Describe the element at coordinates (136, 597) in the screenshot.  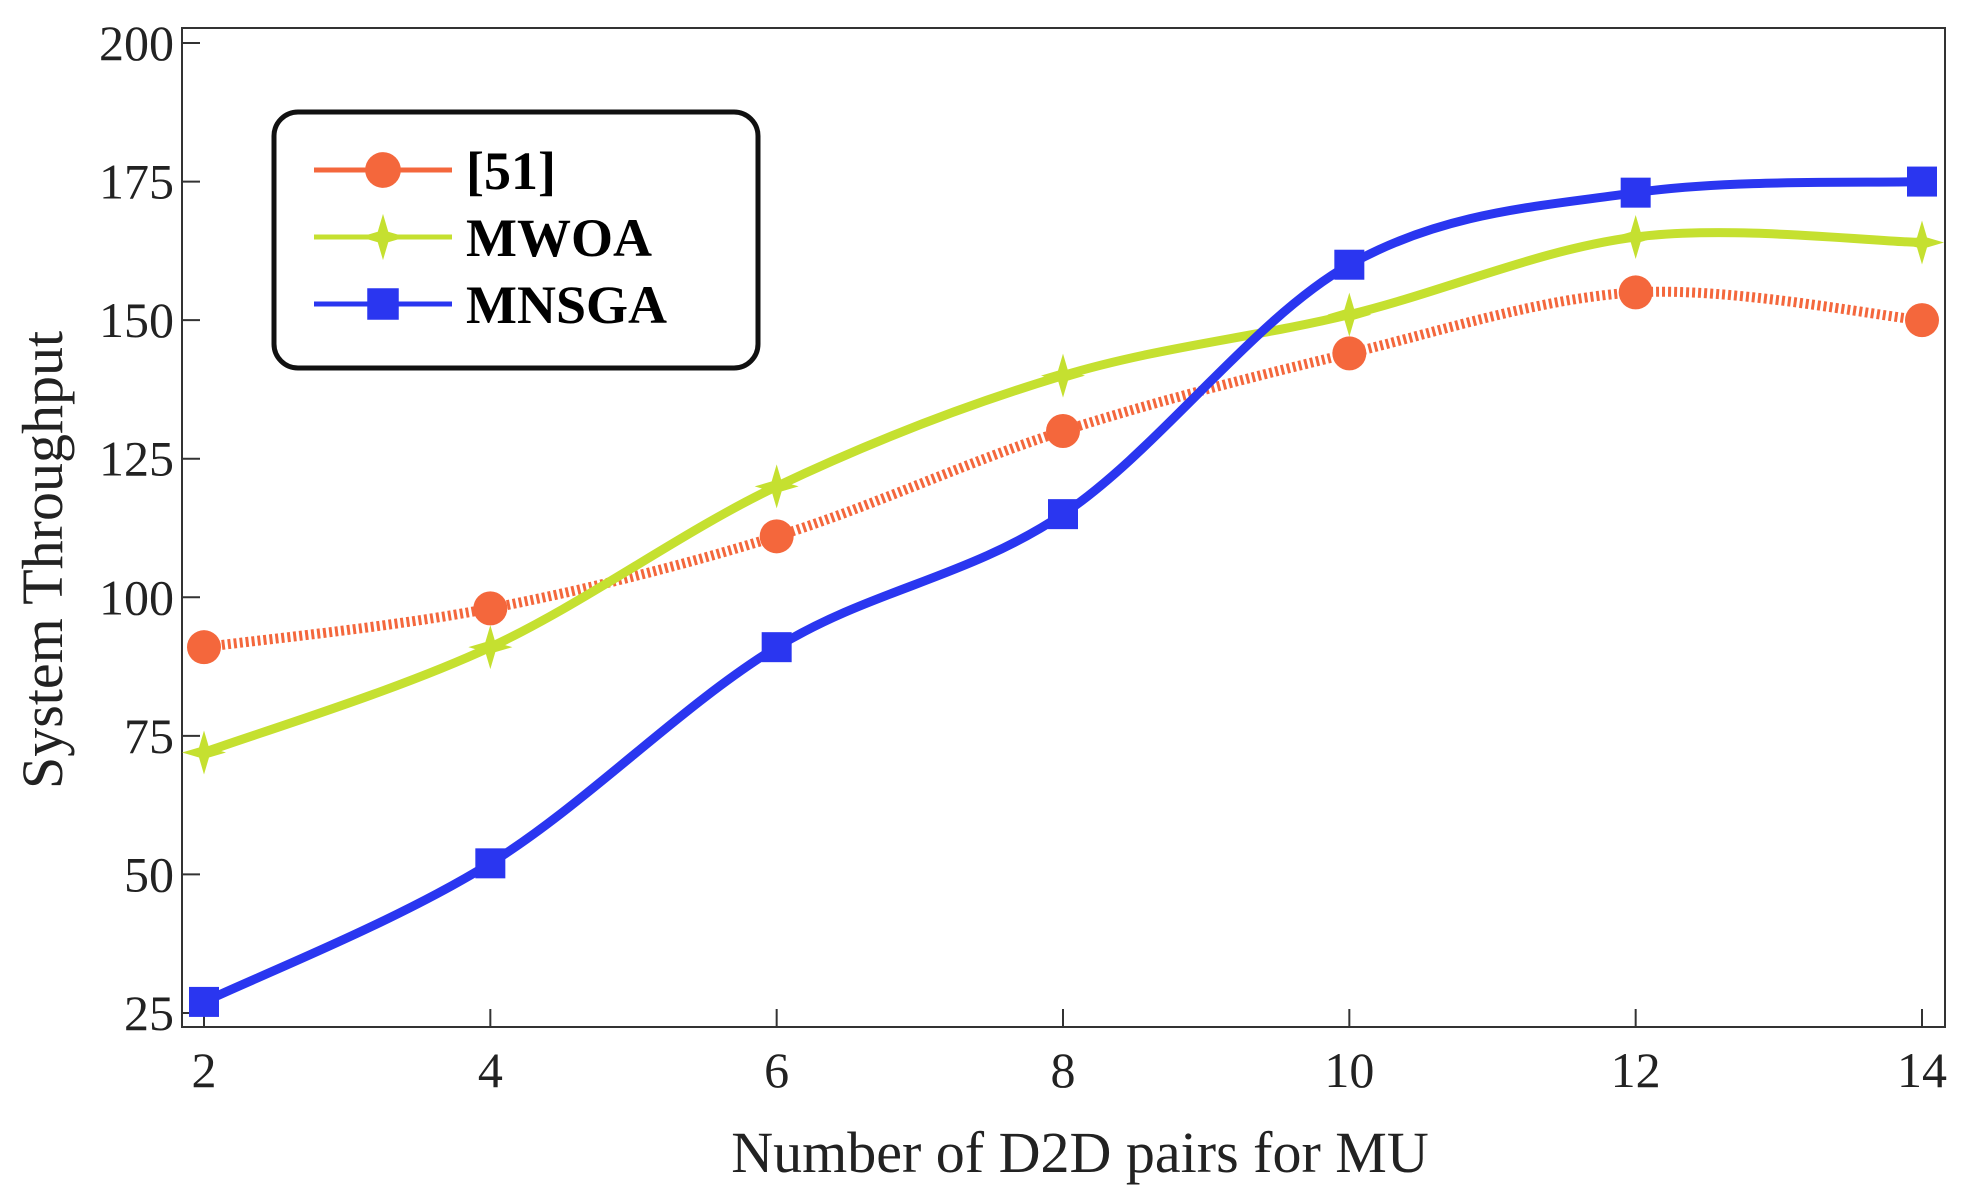
I see `y-tick-label: 100` at that location.